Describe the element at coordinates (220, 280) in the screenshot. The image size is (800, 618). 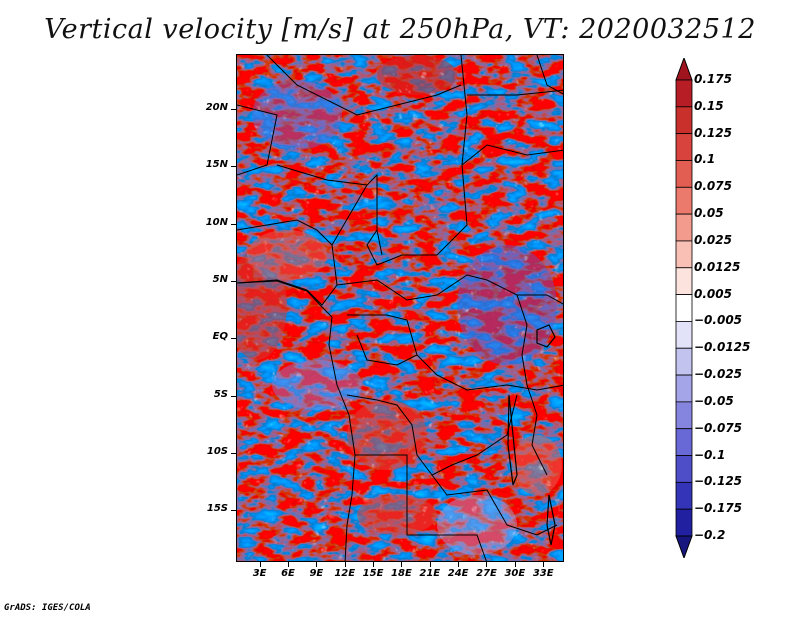
I see `lat-tick-label: 5N` at that location.